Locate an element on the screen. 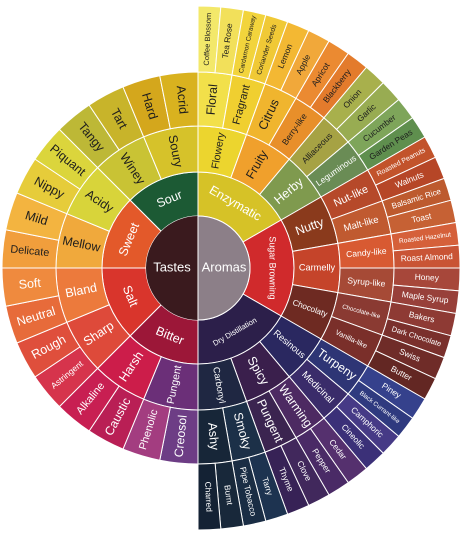  taste-sub-label-bland: Bland is located at coordinates (81, 291).